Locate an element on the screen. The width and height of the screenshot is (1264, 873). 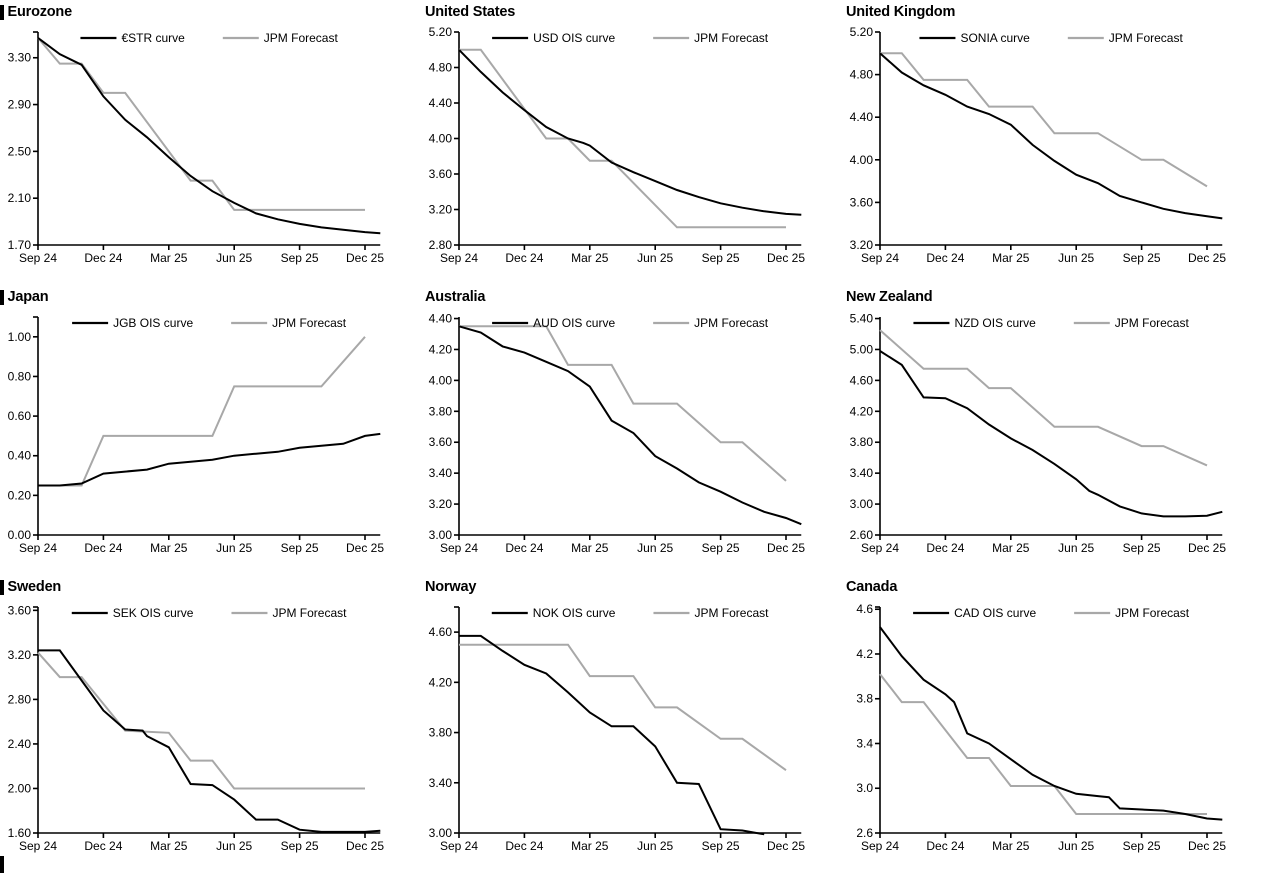
y-tick-label: 2.90 is located at coordinates (20, 105).